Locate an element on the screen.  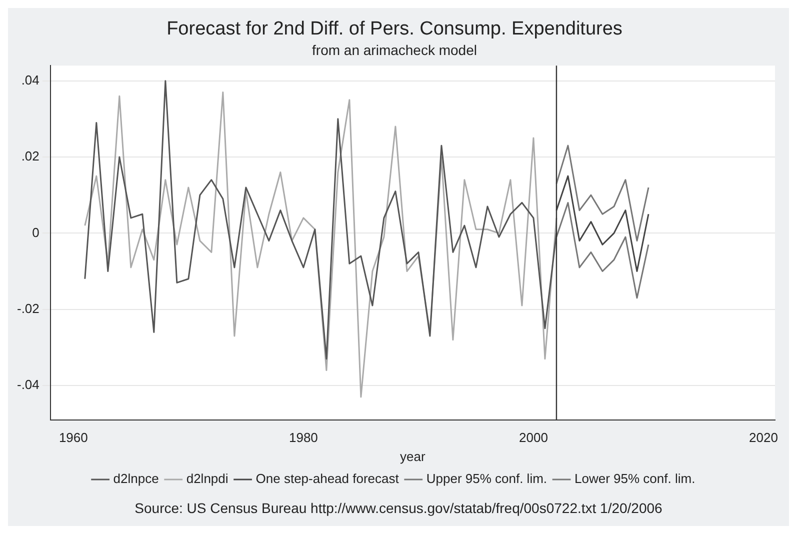
source-note: Source: US Census Bureau http://www.census.gov/statab/freq/00s0722.txt 1/20/2006 is located at coordinates (399, 508).